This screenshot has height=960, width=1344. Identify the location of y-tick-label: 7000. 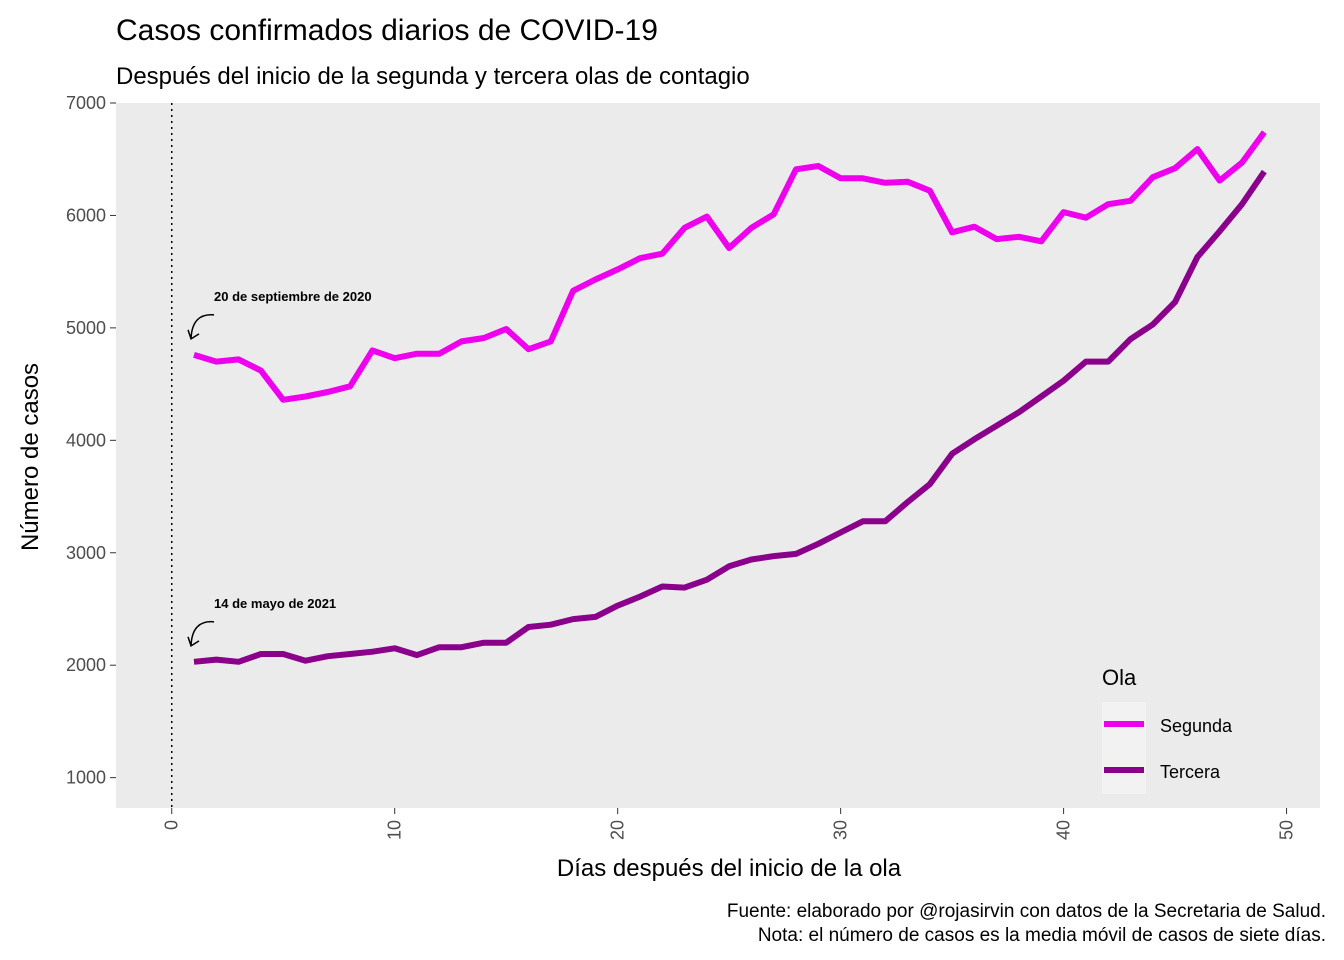
(86, 103).